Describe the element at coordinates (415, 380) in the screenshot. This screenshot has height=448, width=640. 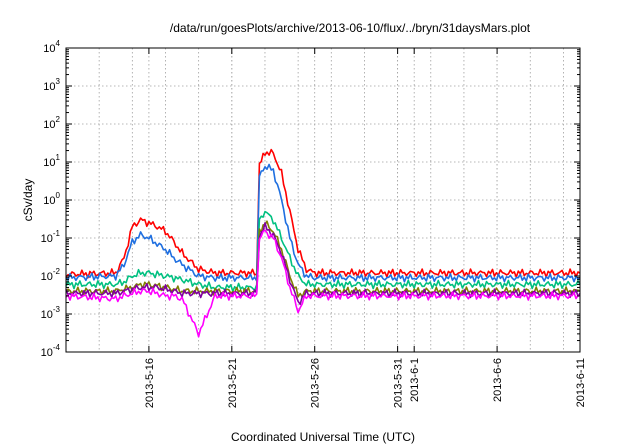
I see `x-tick-label: 2013-6-1` at that location.